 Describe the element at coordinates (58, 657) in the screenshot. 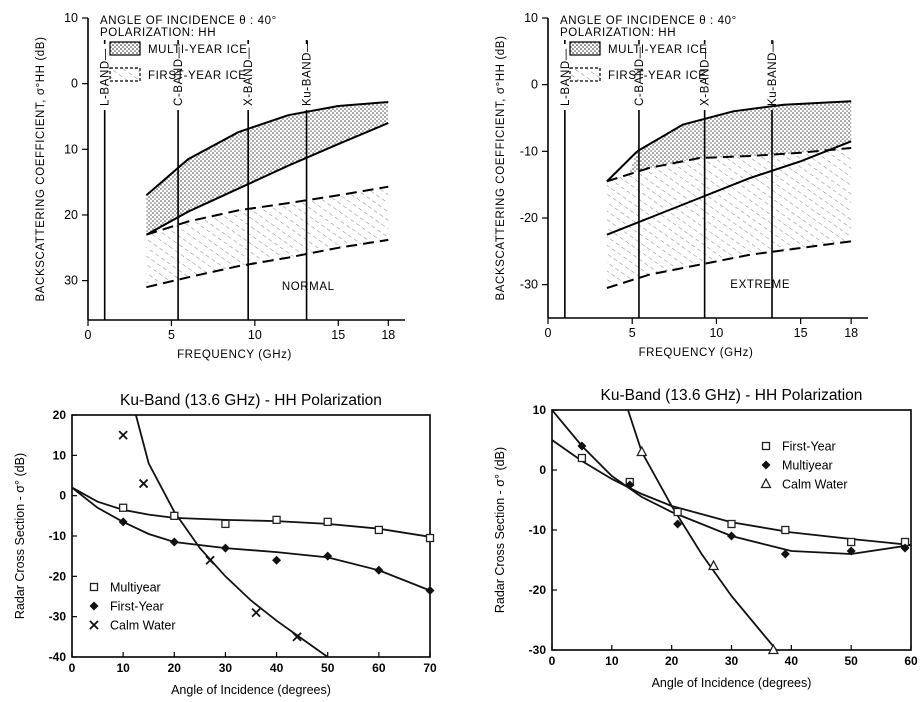

I see `y-tick-label: -40` at that location.